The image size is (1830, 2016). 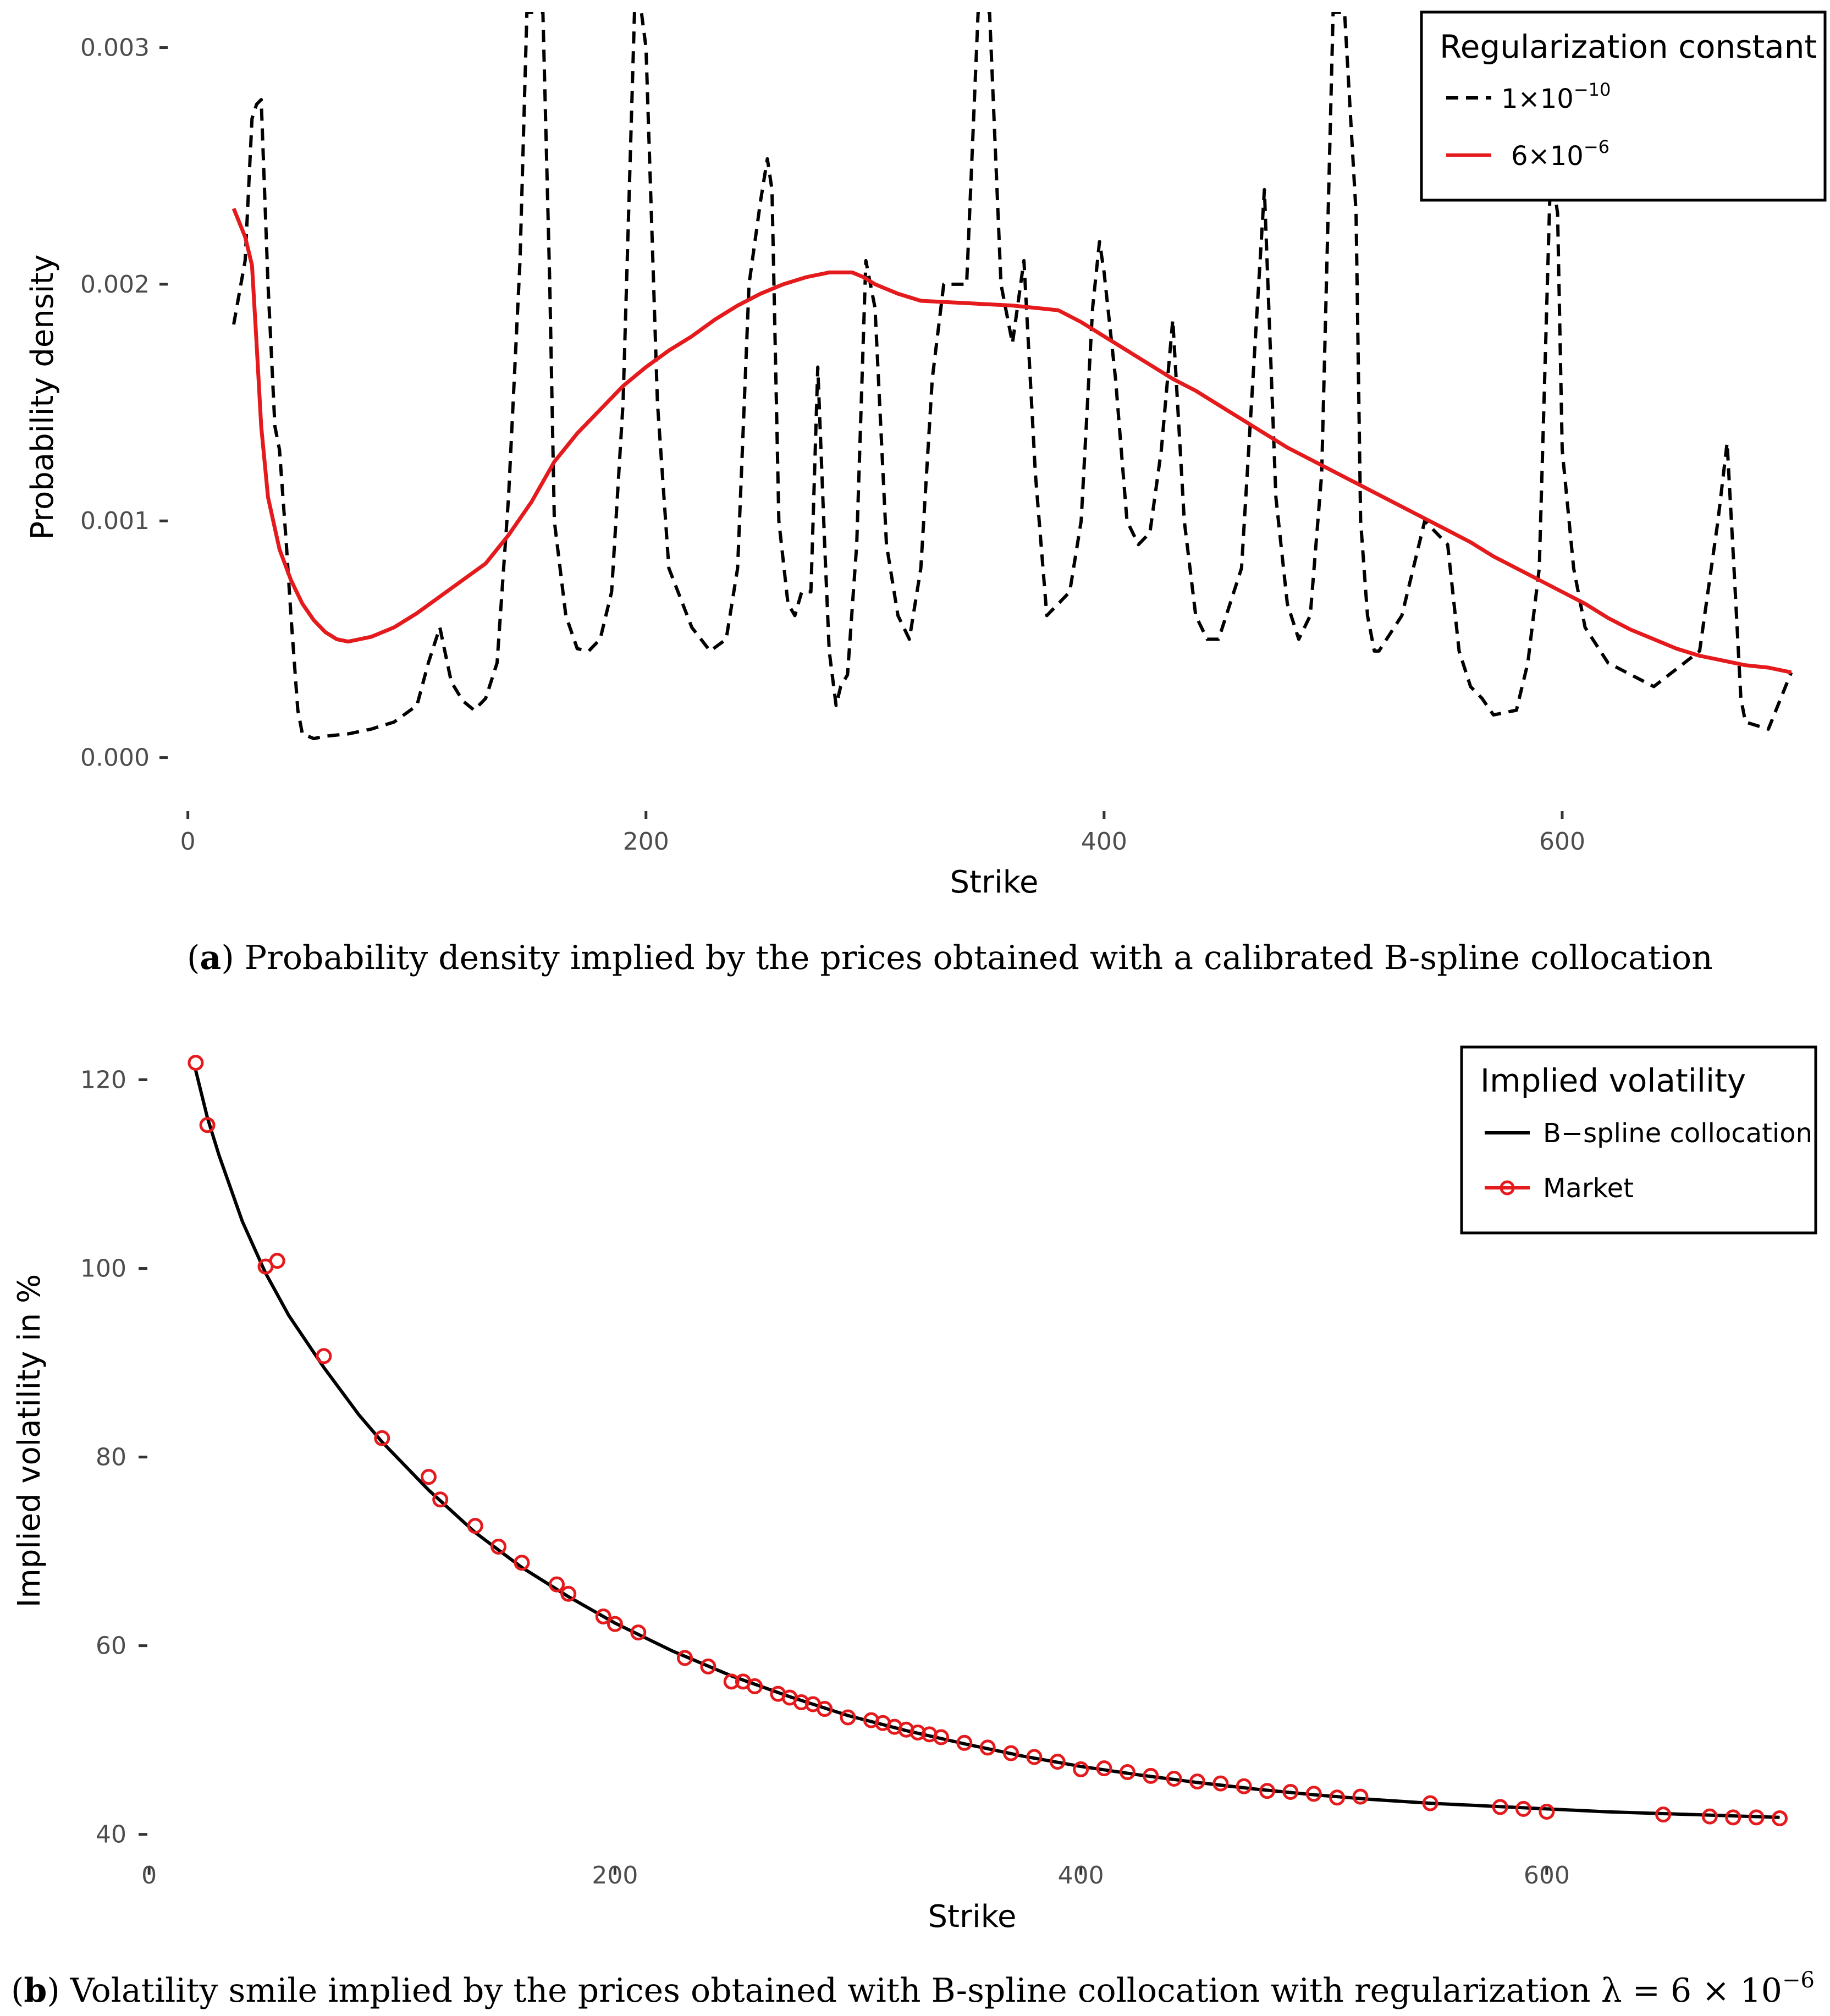 I want to click on panel-b-legend-label-1: B−spline collocation, so click(x=1678, y=1133).